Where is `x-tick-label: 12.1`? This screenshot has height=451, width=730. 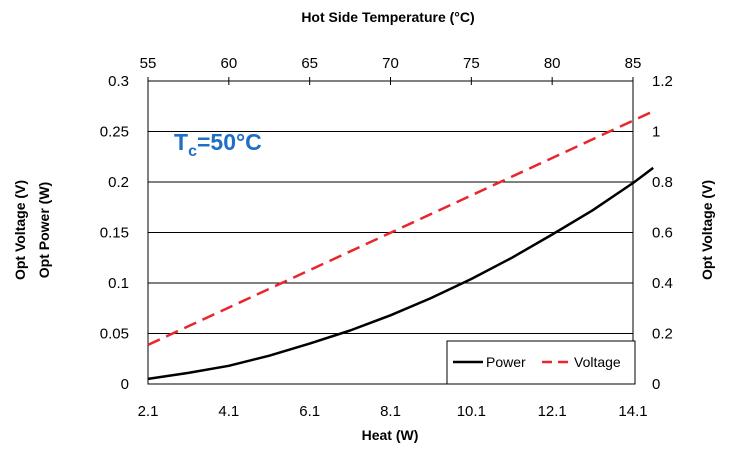
x-tick-label: 12.1 is located at coordinates (552, 411).